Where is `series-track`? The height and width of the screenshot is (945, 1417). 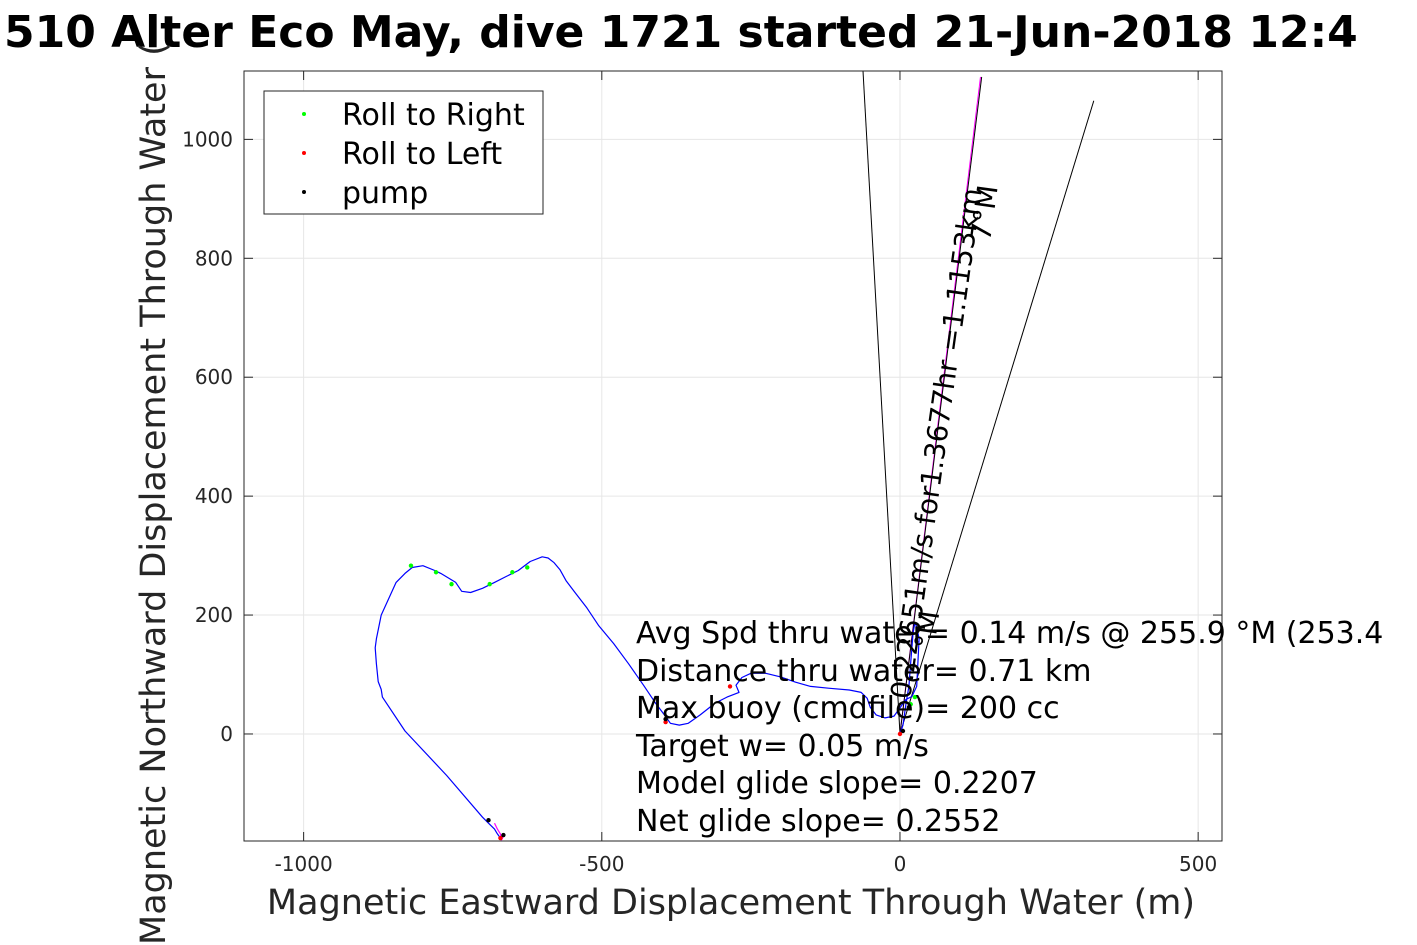
series-track is located at coordinates (647, 697).